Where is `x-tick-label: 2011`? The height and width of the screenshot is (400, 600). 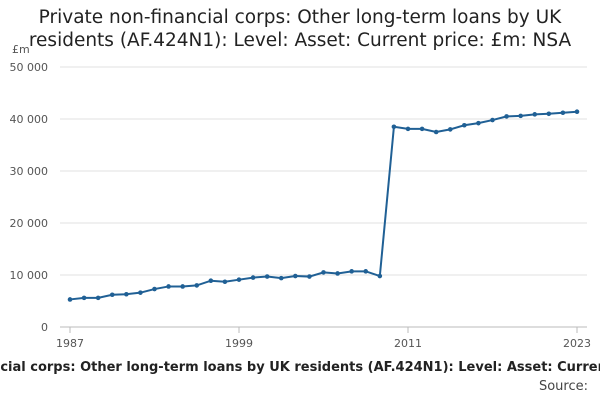
x-tick-label: 2011 is located at coordinates (408, 343).